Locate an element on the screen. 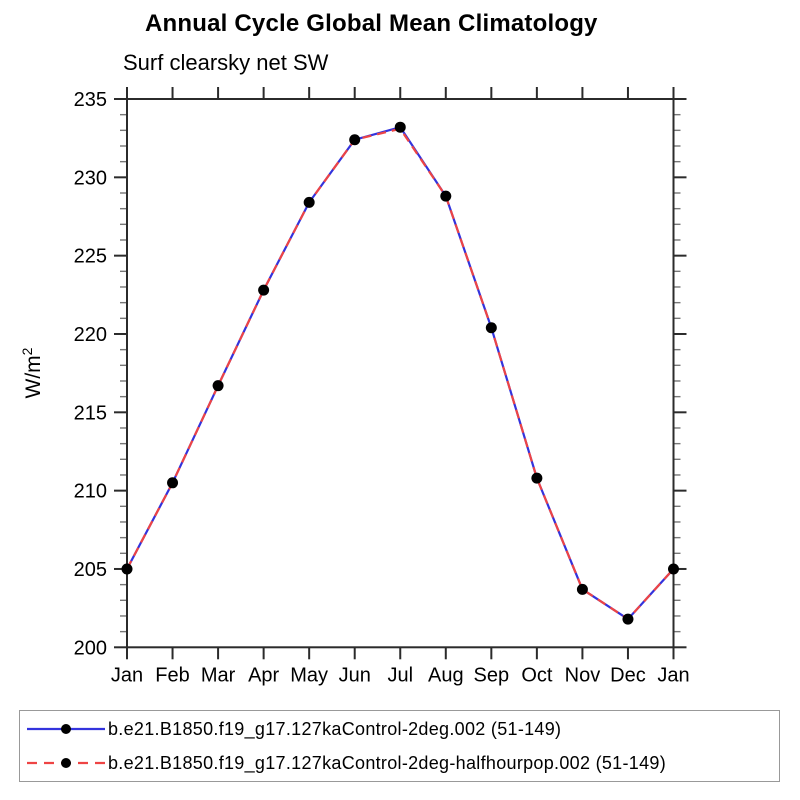  x-tick-label: Sep is located at coordinates (492, 675).